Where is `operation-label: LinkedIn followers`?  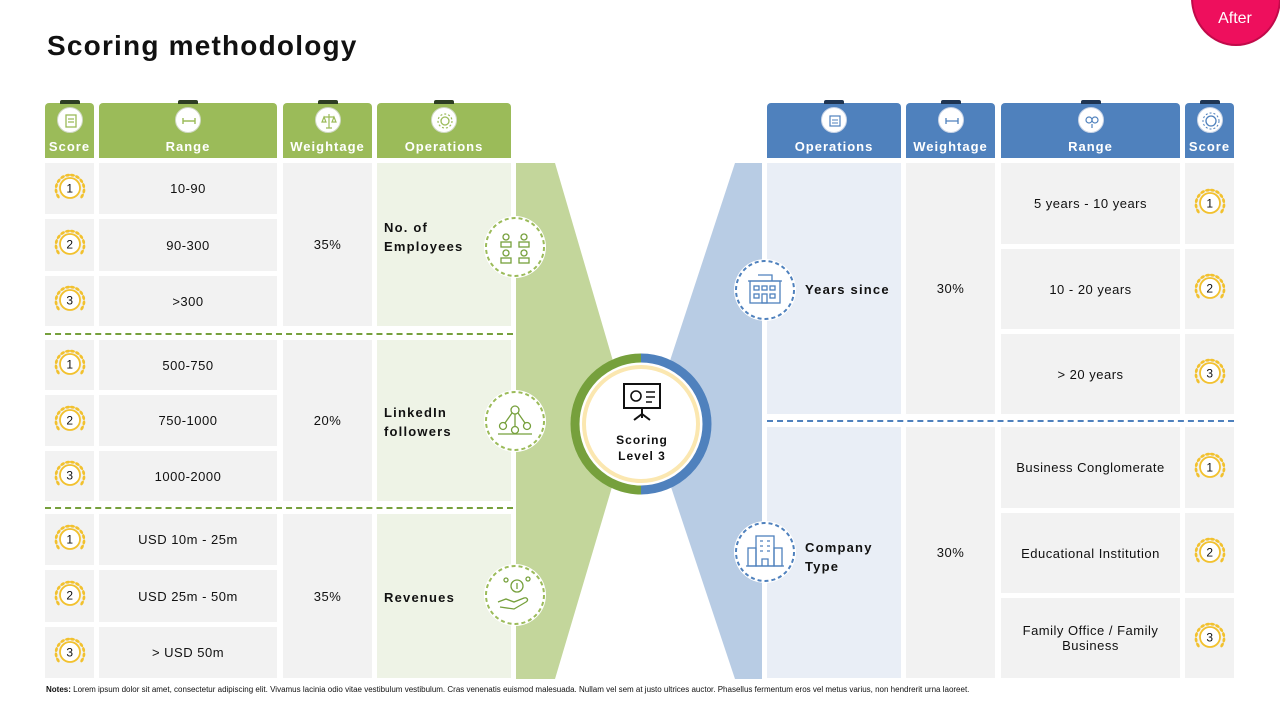 operation-label: LinkedIn followers is located at coordinates (418, 422).